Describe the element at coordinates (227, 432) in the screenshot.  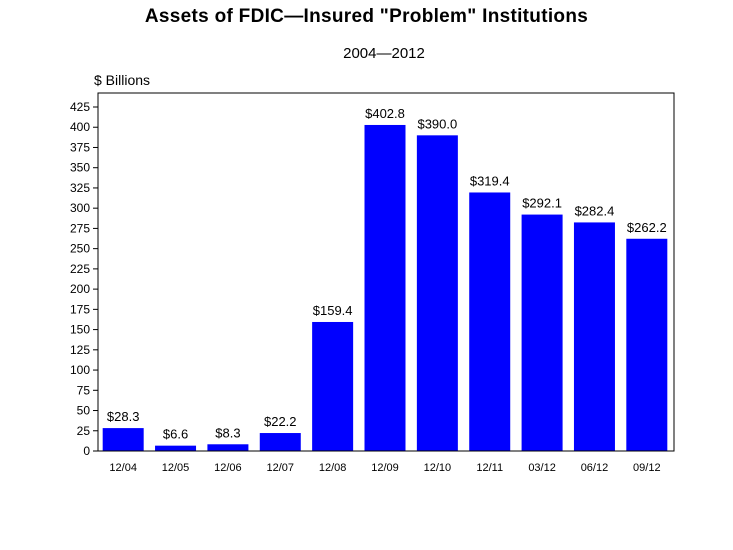
I see `bar-value-label: $8.3` at that location.